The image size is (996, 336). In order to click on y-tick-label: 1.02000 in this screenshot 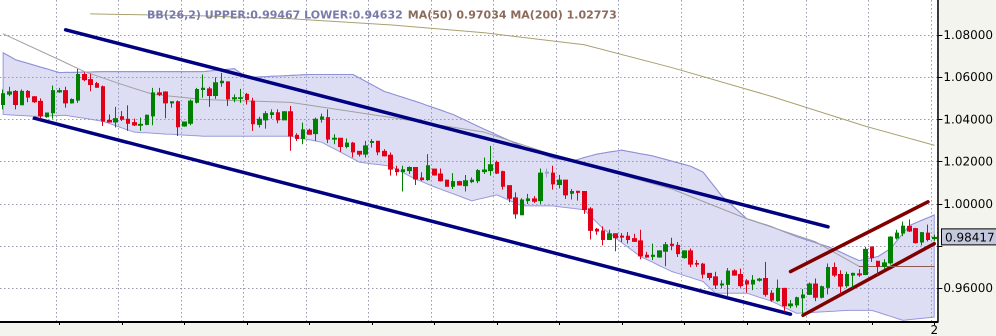, I will do `click(968, 161)`.